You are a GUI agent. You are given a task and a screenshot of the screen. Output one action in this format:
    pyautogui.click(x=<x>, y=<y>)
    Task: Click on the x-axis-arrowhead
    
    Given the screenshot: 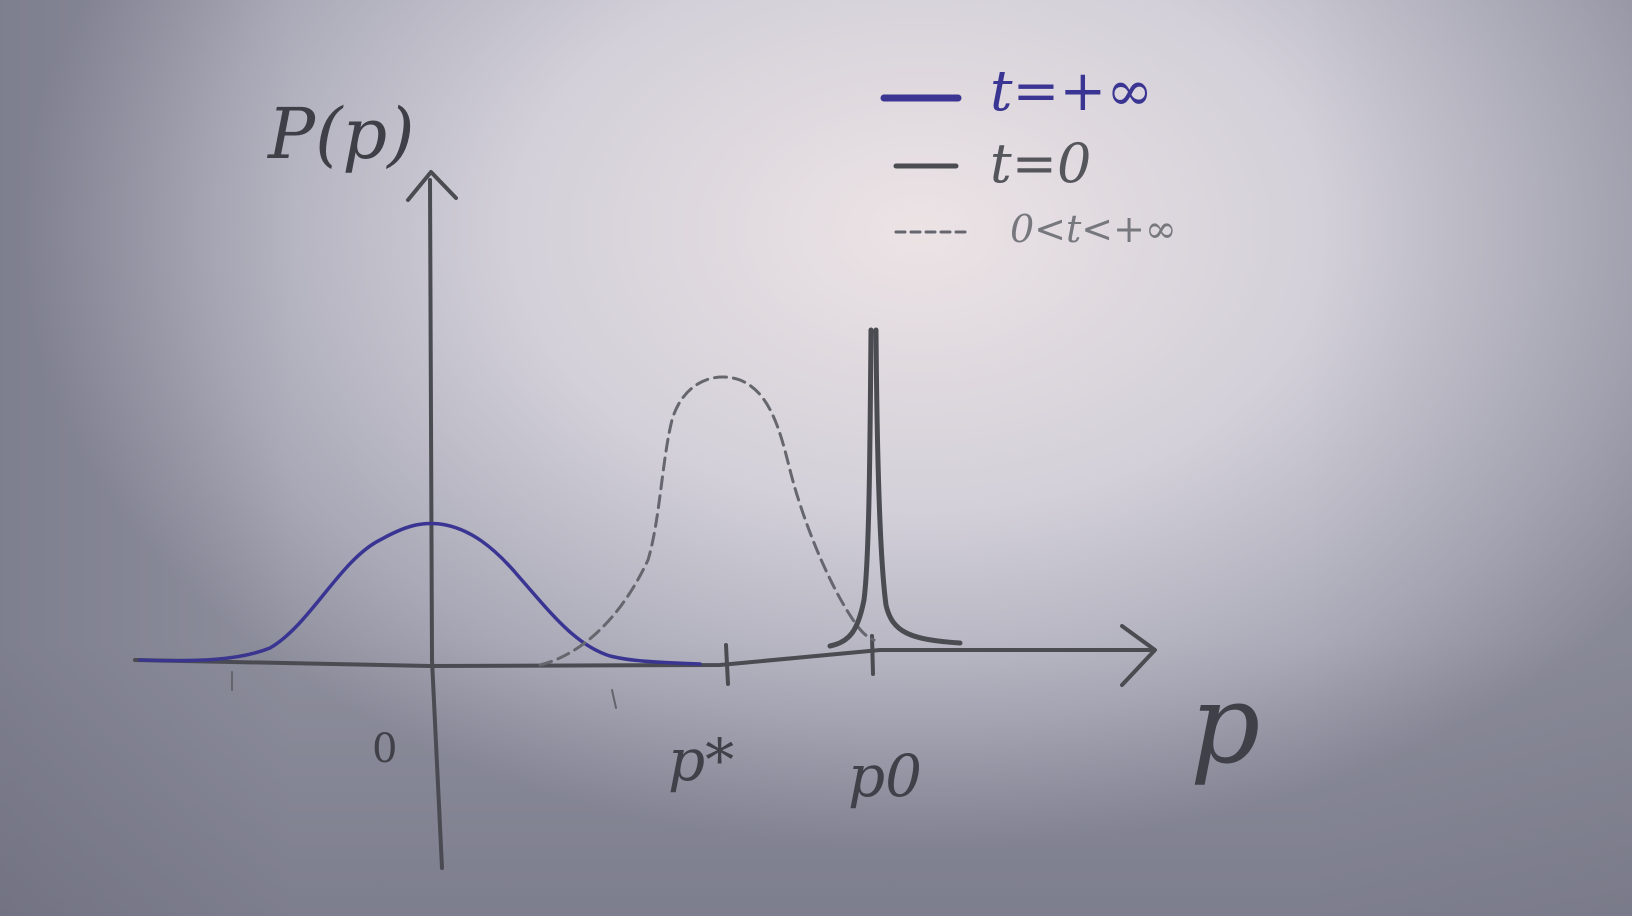 What is the action you would take?
    pyautogui.click(x=1138, y=655)
    